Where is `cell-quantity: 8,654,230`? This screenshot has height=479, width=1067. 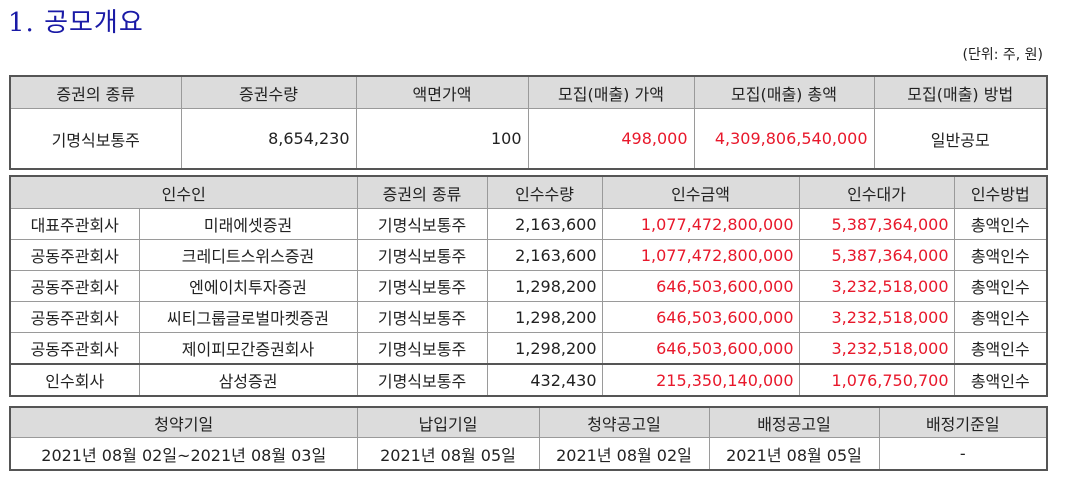 cell-quantity: 8,654,230 is located at coordinates (268, 139).